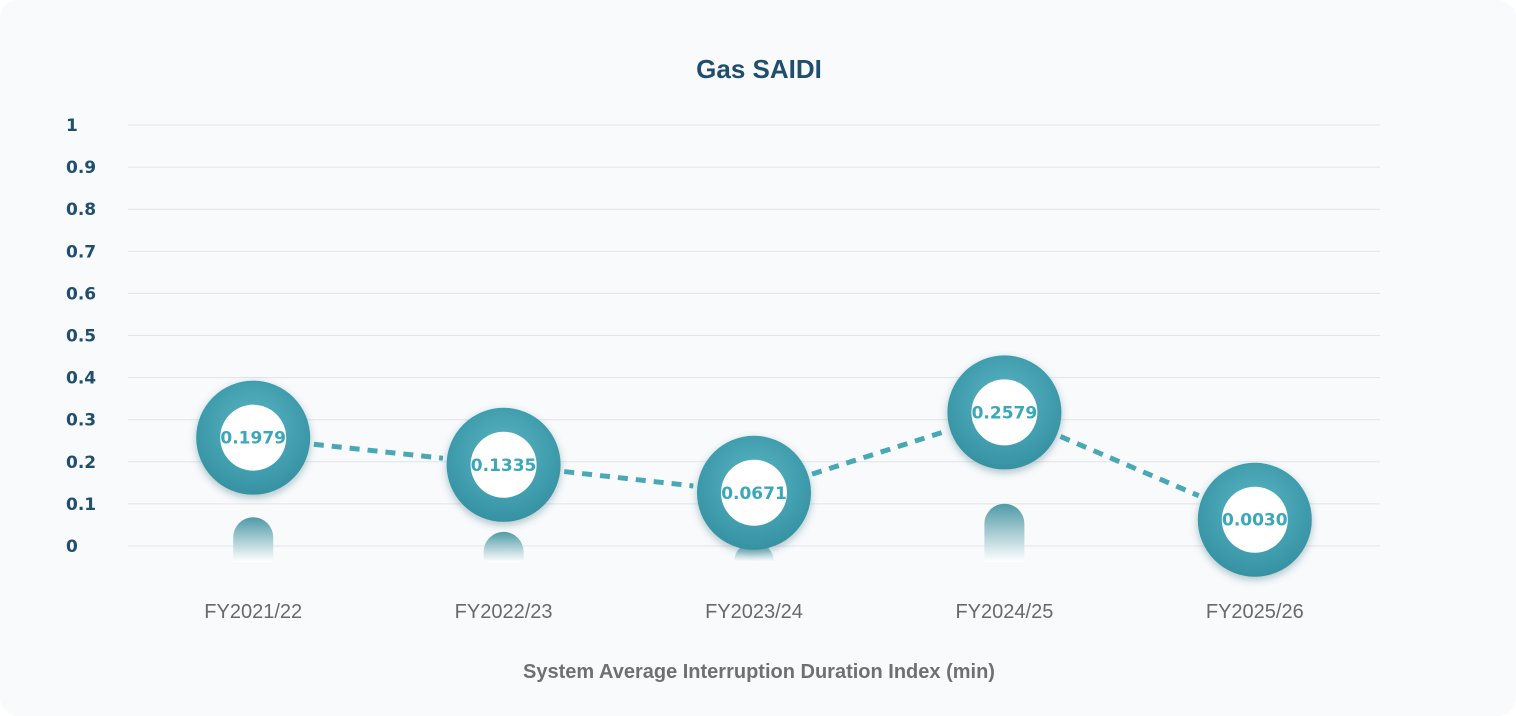 This screenshot has height=716, width=1516. I want to click on data-label: 0.1979, so click(253, 439).